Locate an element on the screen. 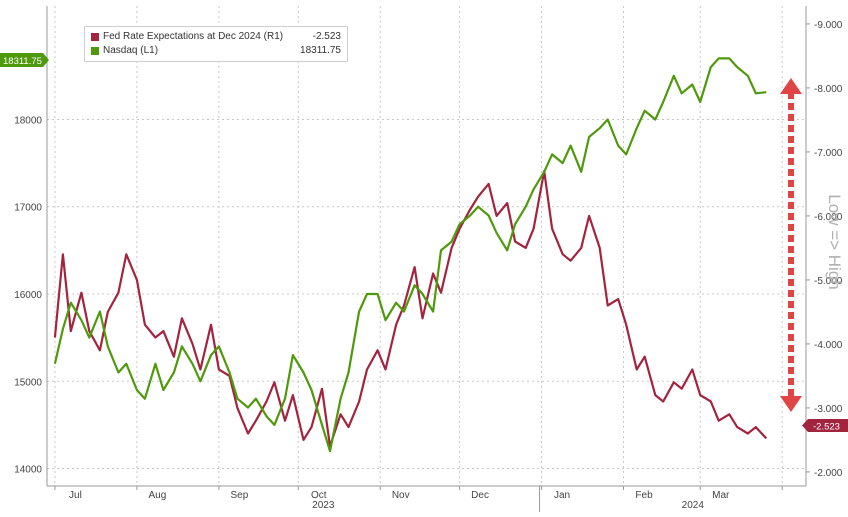 The image size is (848, 517). right-tick-label: -5.000 is located at coordinates (828, 281).